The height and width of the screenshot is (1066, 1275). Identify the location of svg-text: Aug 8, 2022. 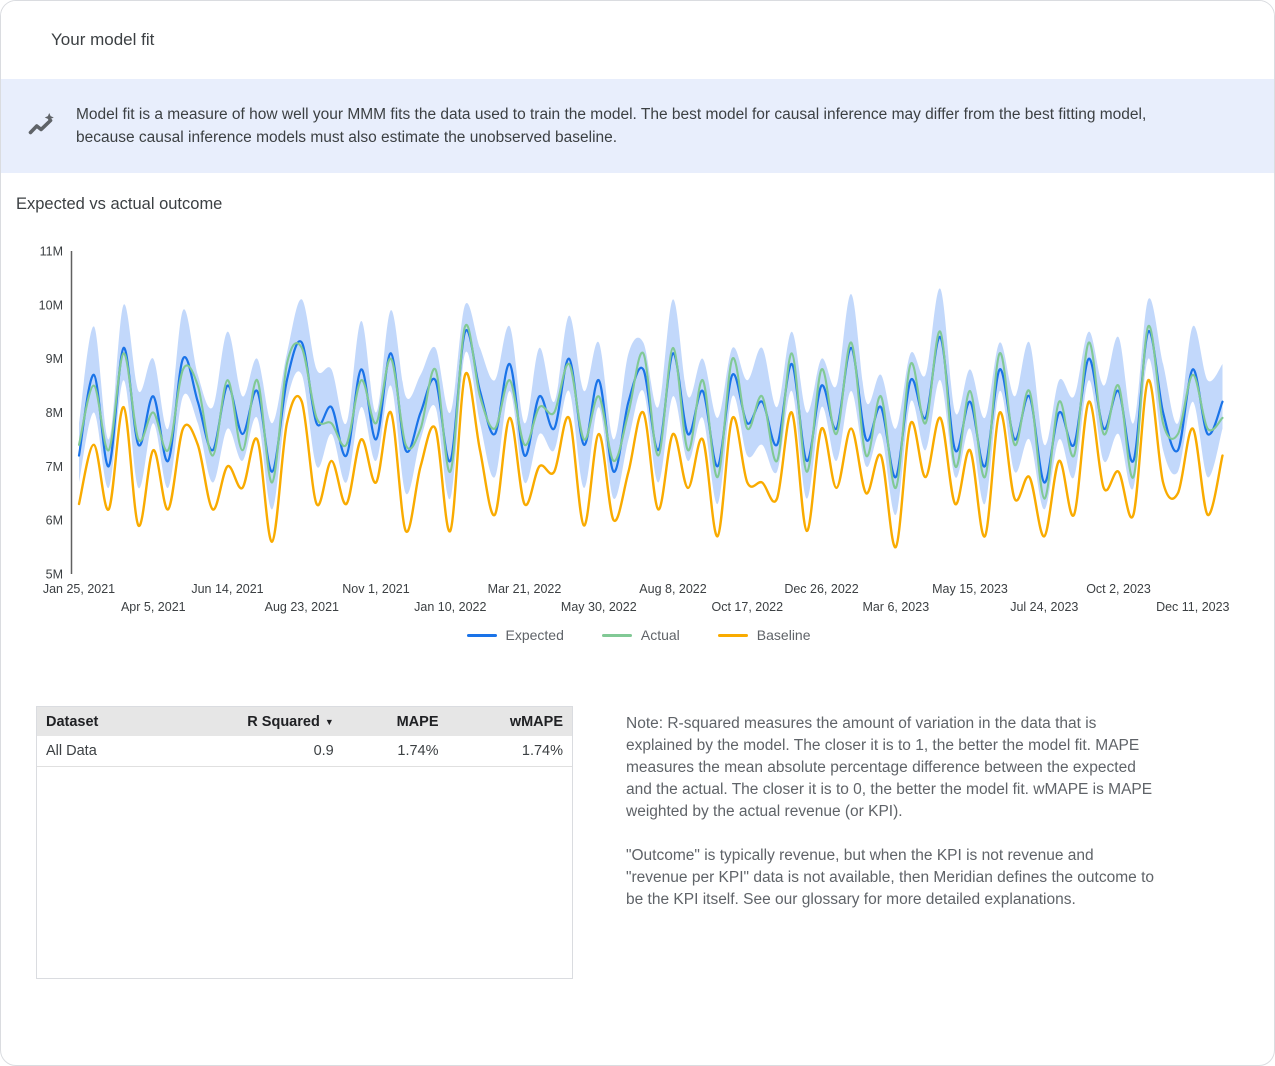
(672, 589).